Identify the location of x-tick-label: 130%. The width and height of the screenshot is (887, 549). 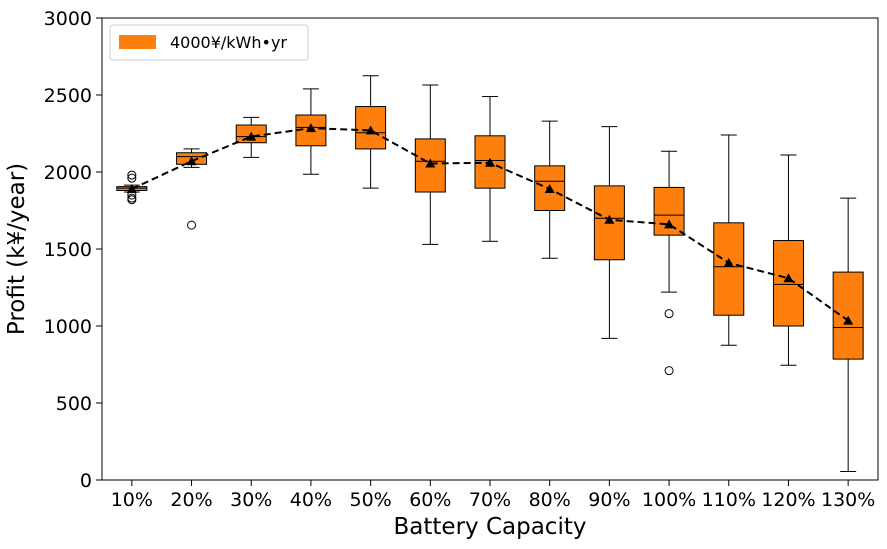
(848, 500).